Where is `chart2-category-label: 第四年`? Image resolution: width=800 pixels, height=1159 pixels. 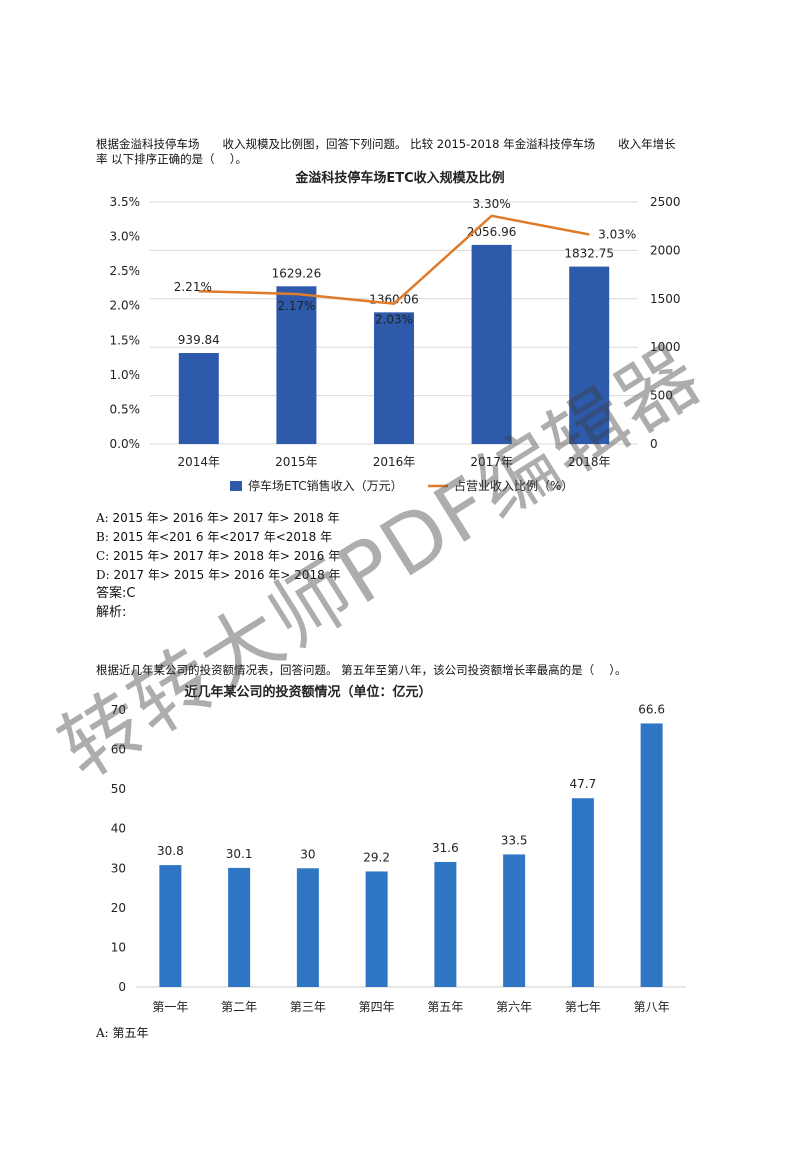
chart2-category-label: 第四年 is located at coordinates (377, 1007).